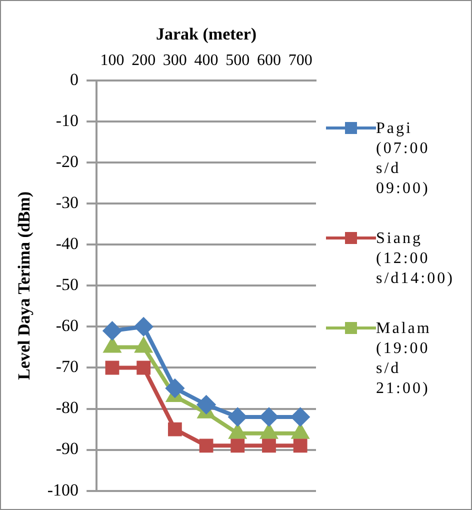 This screenshot has width=472, height=510. I want to click on x-tick-label: 300, so click(174, 61).